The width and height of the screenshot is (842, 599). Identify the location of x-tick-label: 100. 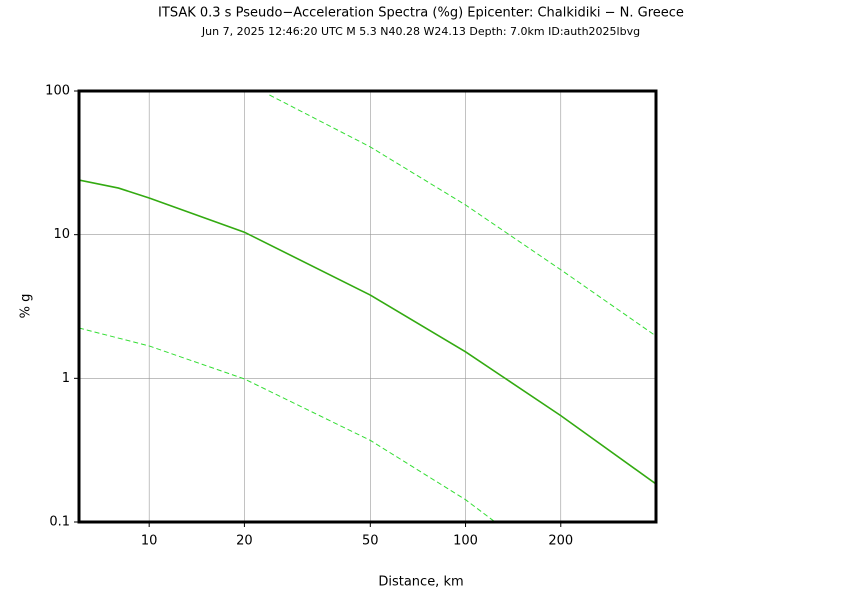
(465, 541).